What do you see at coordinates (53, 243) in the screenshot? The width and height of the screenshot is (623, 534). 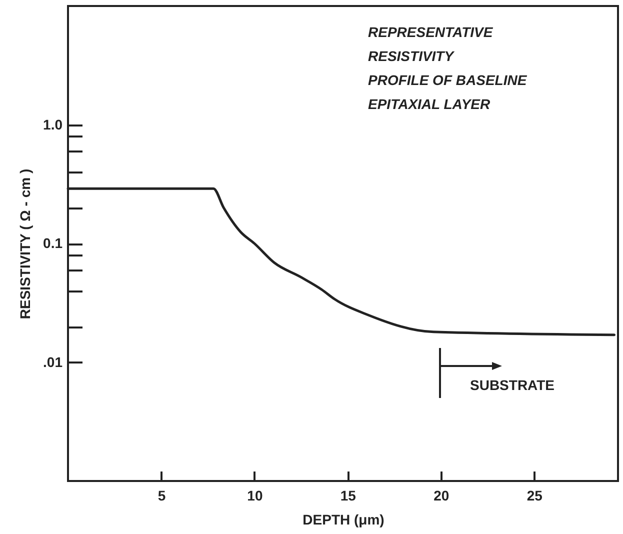 I see `y-tick-label: 0.1` at bounding box center [53, 243].